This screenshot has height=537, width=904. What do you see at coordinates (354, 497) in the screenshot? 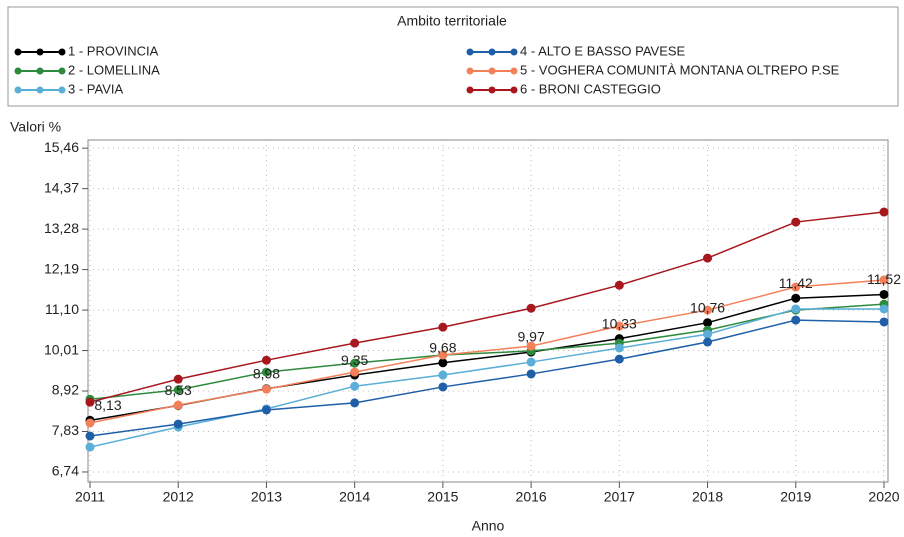
I see `x-tick-label: 2014` at bounding box center [354, 497].